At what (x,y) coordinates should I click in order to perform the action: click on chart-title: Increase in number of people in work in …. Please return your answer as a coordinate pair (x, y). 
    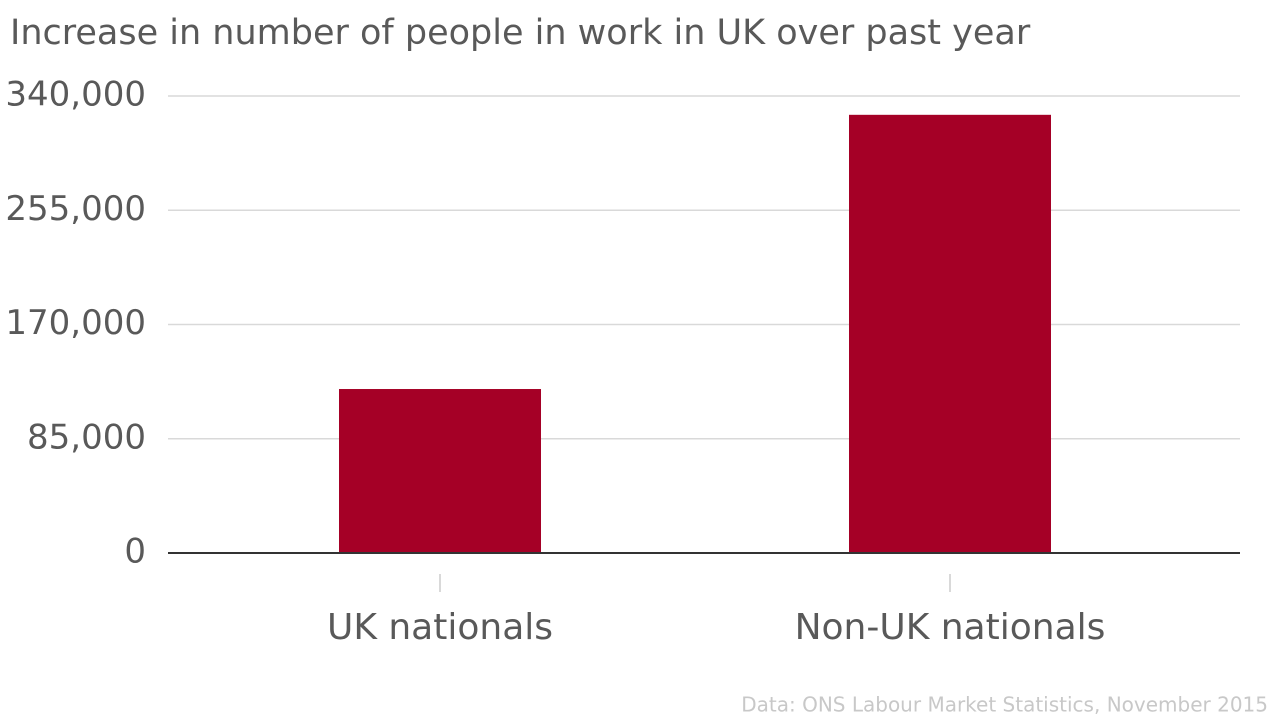
    Looking at the image, I should click on (520, 33).